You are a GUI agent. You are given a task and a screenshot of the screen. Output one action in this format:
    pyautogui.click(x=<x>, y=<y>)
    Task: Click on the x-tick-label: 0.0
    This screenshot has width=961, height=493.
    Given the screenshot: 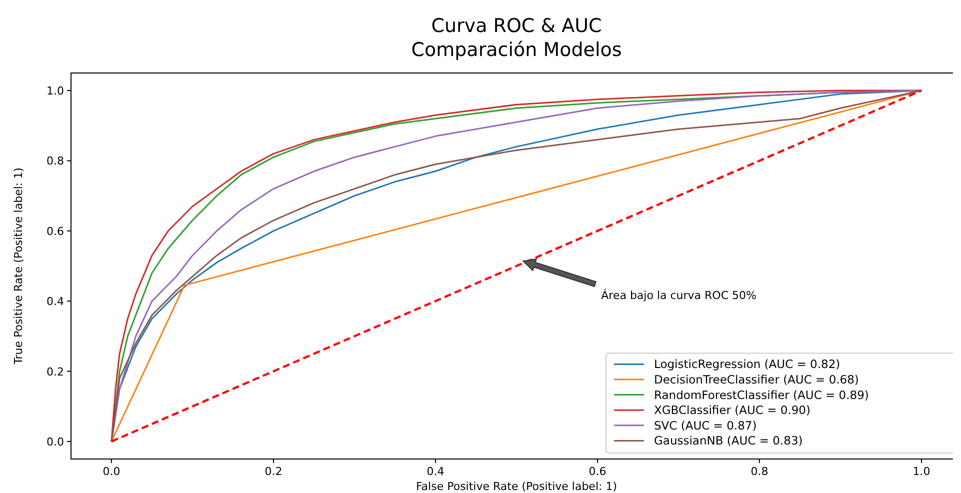 What is the action you would take?
    pyautogui.click(x=111, y=471)
    